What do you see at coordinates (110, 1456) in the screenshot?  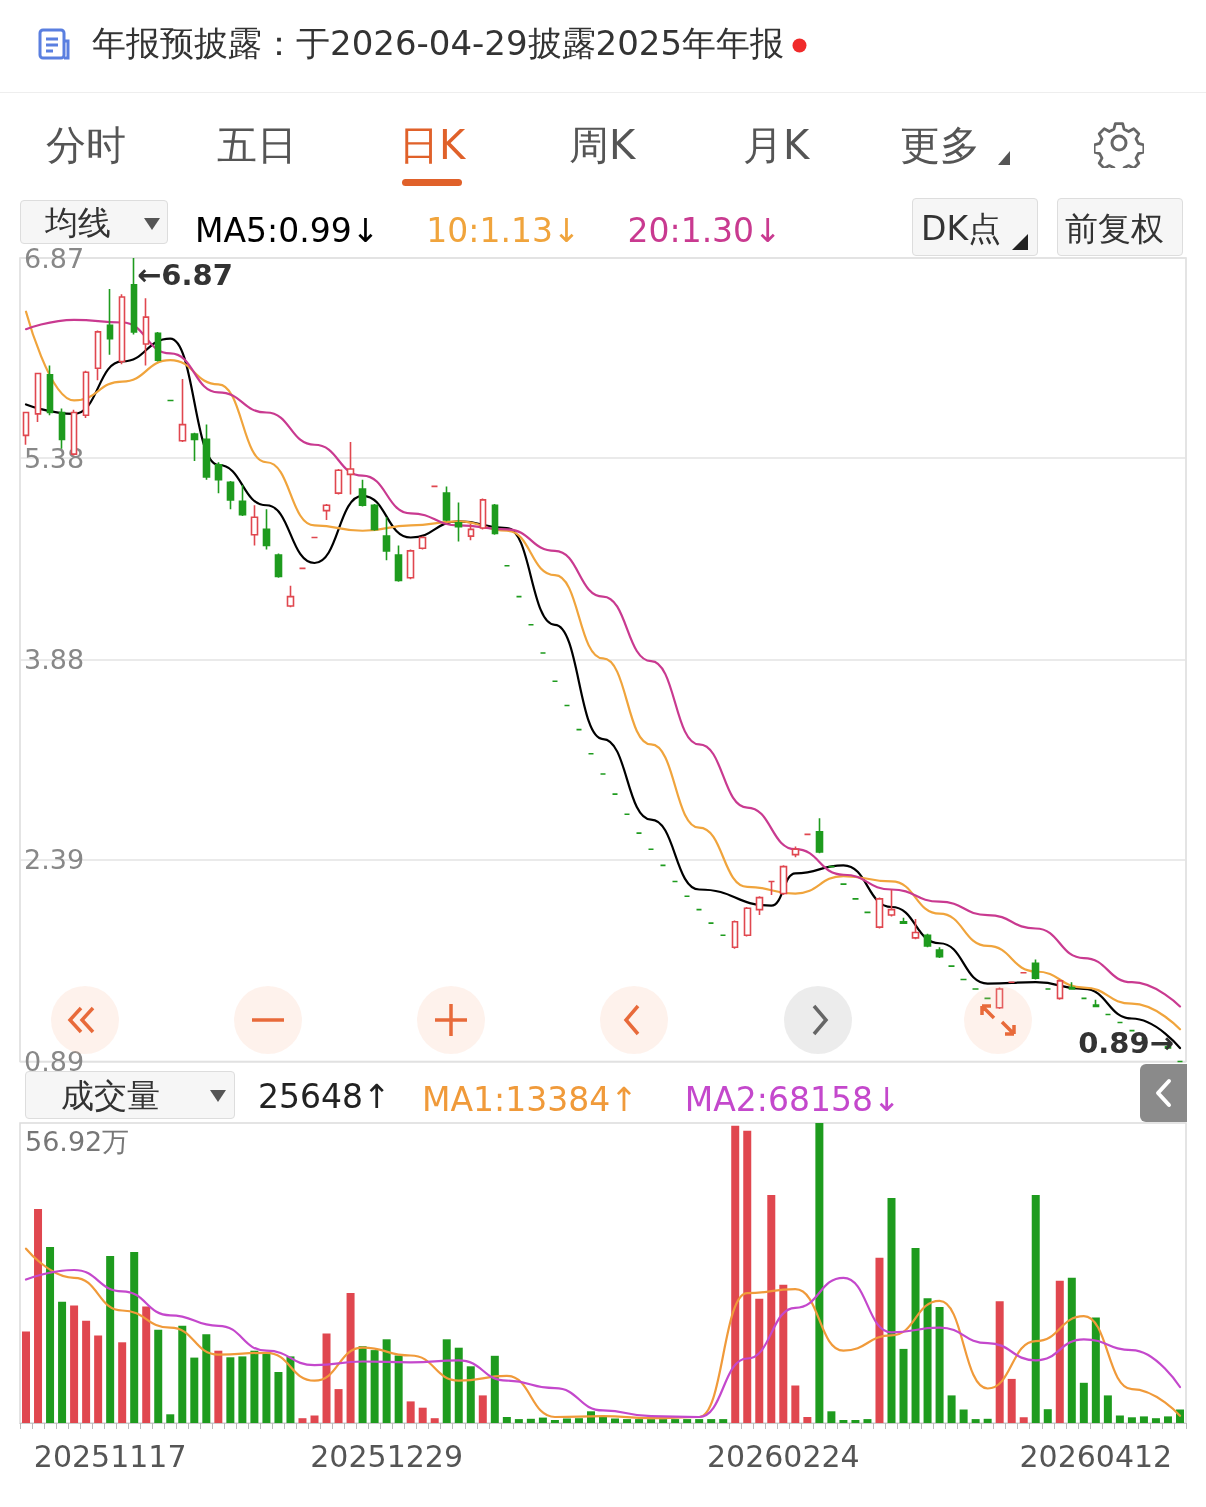 I see `x-tick-label: 20251117` at bounding box center [110, 1456].